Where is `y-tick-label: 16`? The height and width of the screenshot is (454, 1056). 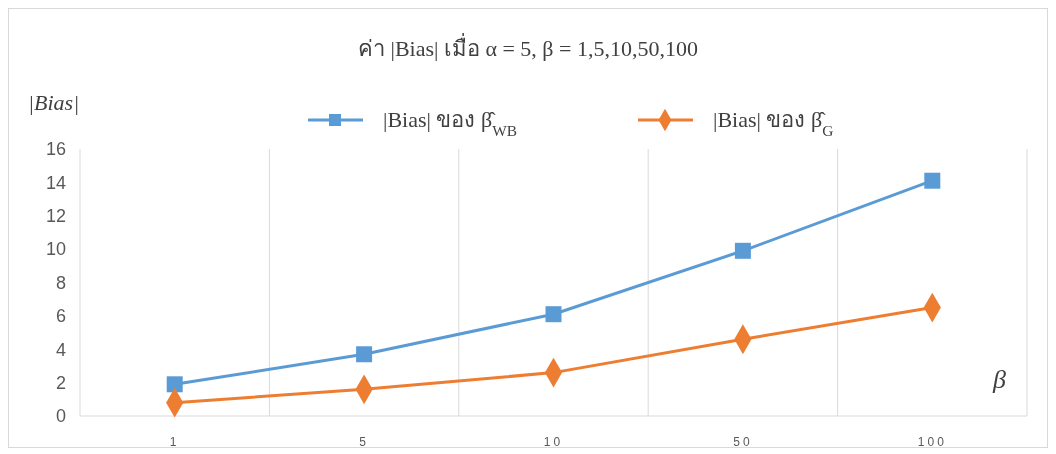 y-tick-label: 16 is located at coordinates (55, 149).